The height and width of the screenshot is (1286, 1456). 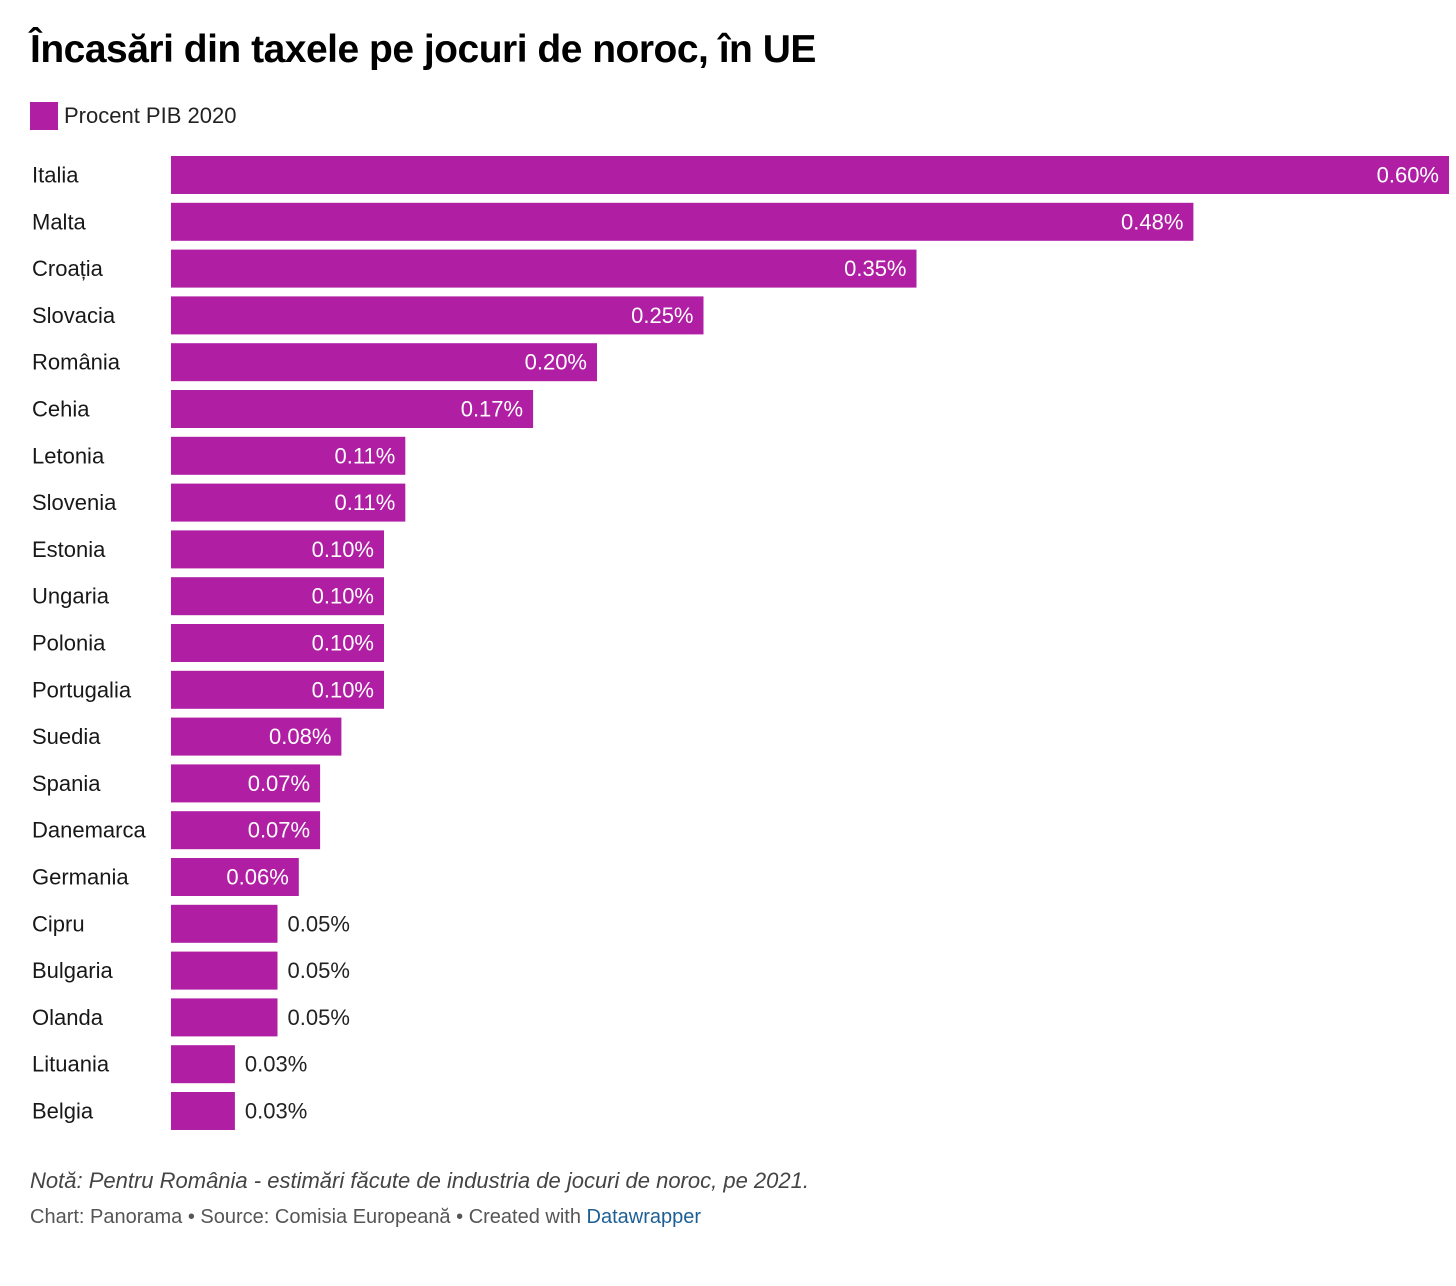 What do you see at coordinates (74, 502) in the screenshot?
I see `category-label: Slovenia` at bounding box center [74, 502].